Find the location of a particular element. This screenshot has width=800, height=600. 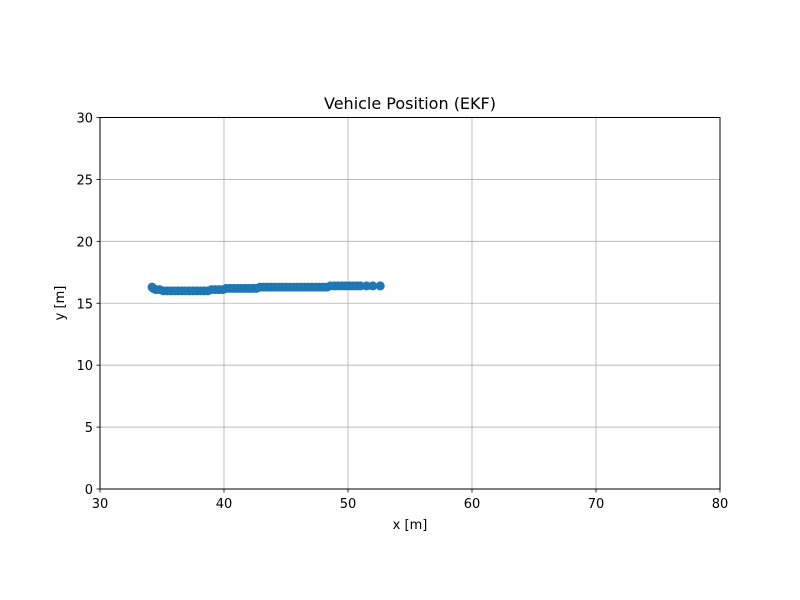

x-tick-label: 70 is located at coordinates (596, 504).